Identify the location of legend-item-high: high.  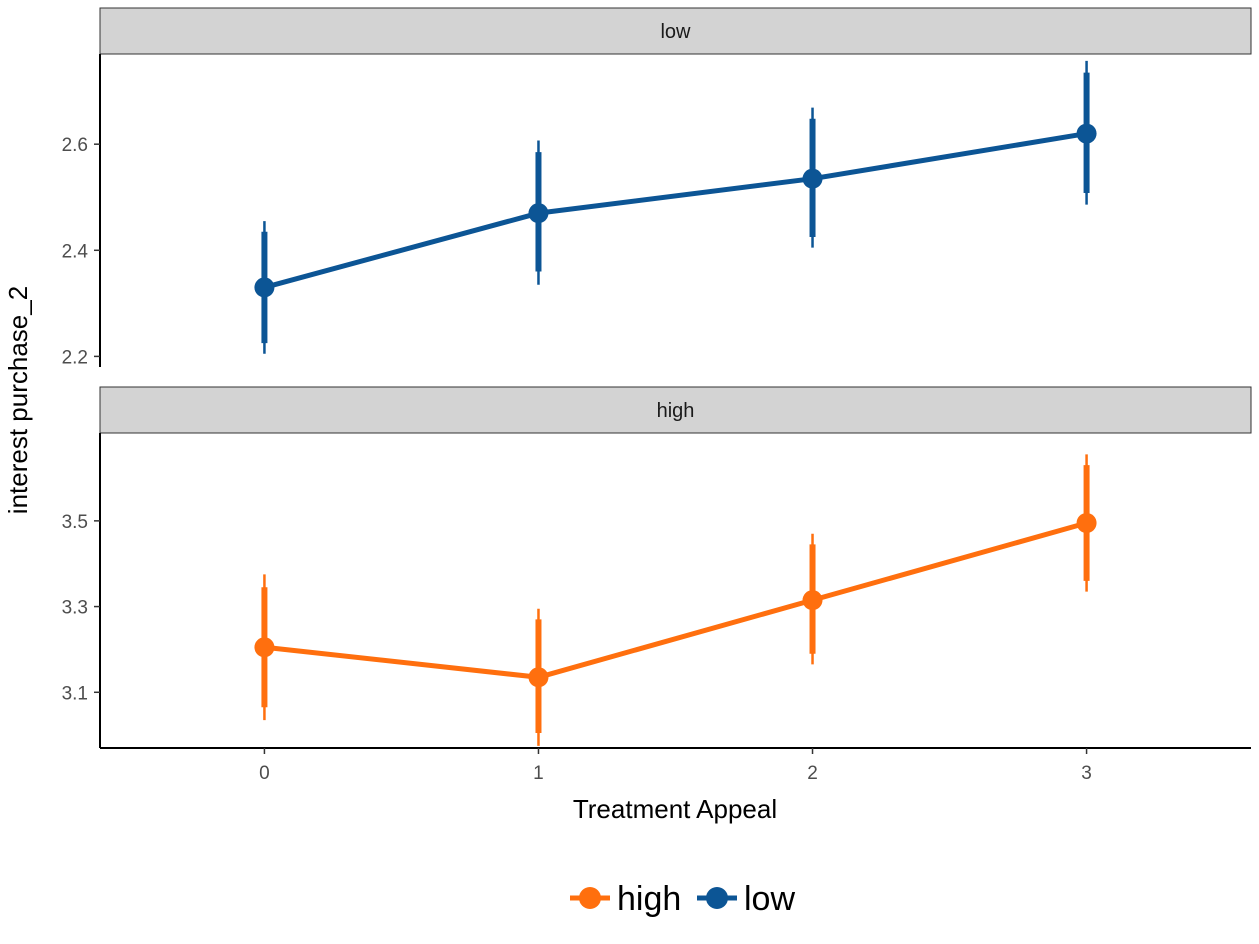
(625, 899).